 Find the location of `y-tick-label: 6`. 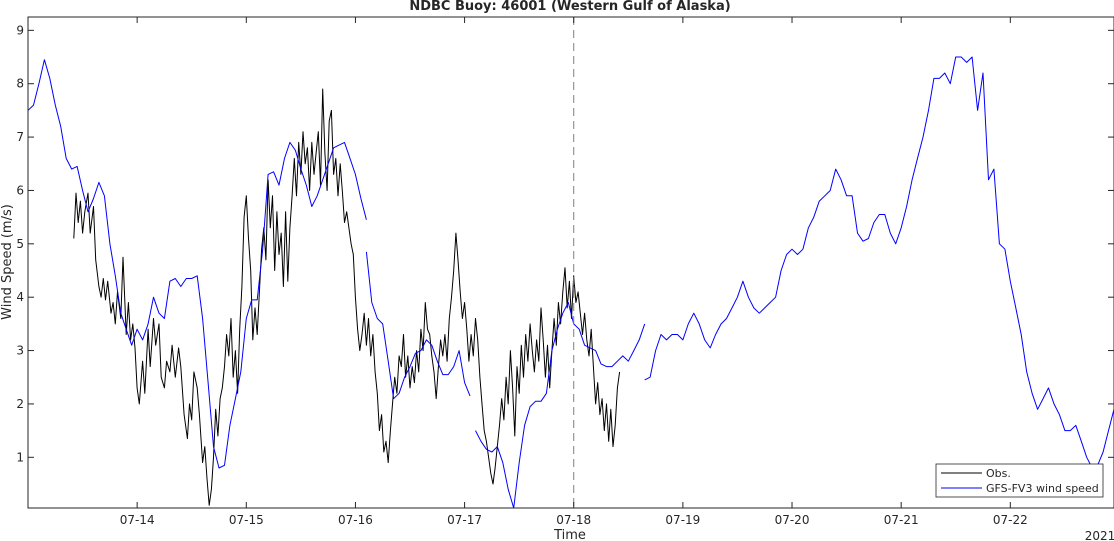

y-tick-label: 6 is located at coordinates (20, 190).